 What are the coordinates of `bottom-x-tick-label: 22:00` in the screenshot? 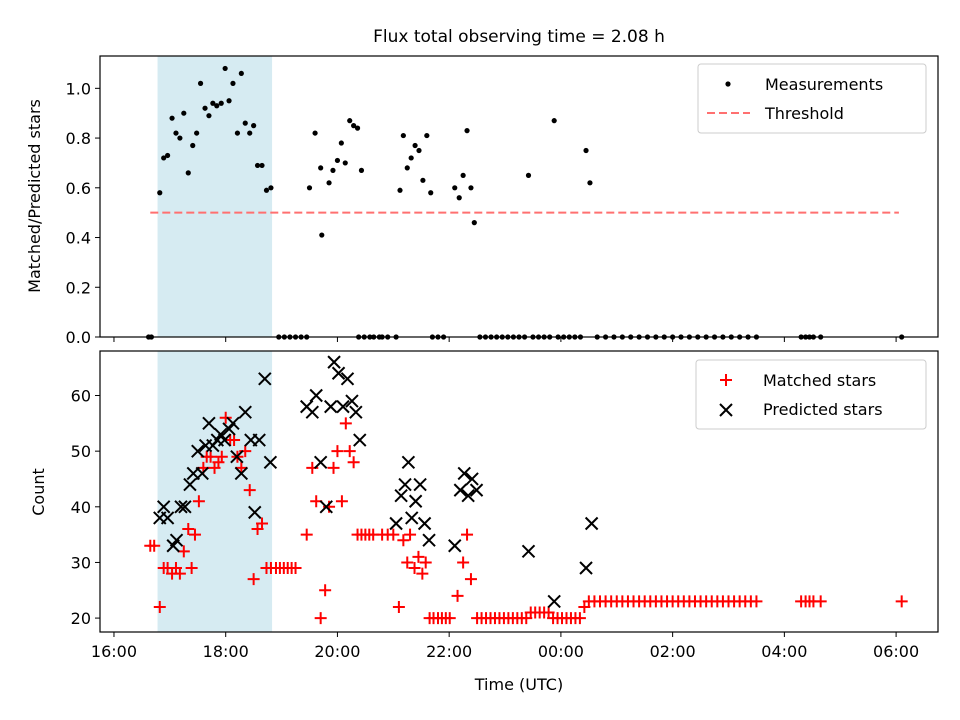 It's located at (449, 651).